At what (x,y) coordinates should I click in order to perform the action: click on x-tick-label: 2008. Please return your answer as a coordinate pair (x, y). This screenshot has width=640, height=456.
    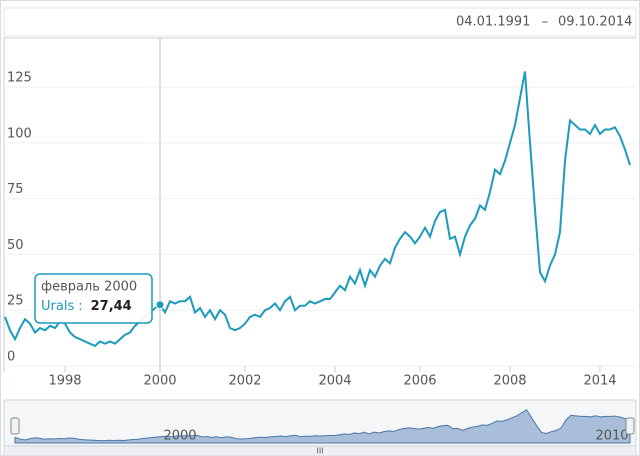
    Looking at the image, I should click on (509, 381).